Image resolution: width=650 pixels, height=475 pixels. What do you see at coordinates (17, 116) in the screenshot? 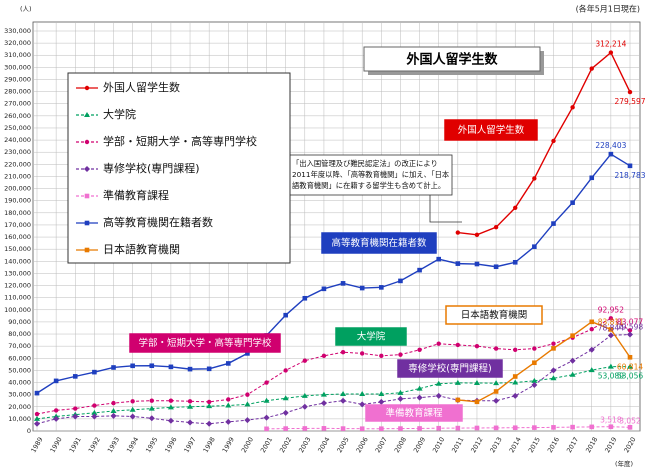
I see `y-tick-label: 260,000` at bounding box center [17, 116].